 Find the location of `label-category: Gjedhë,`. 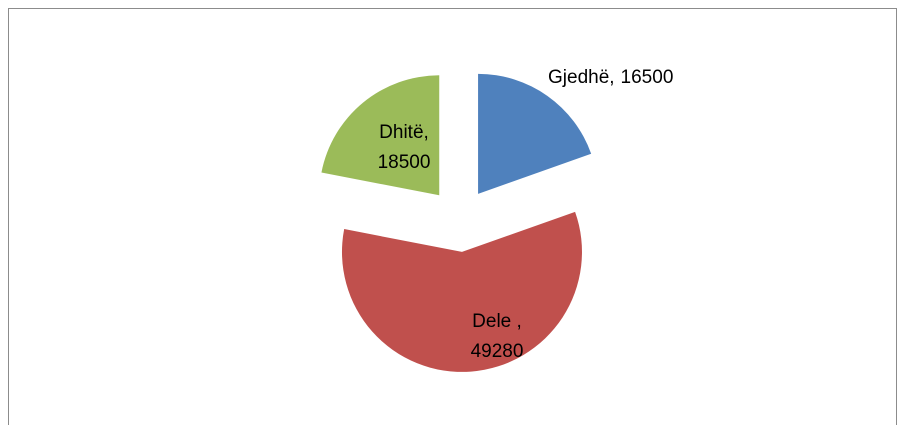

label-category: Gjedhë, is located at coordinates (581, 77).